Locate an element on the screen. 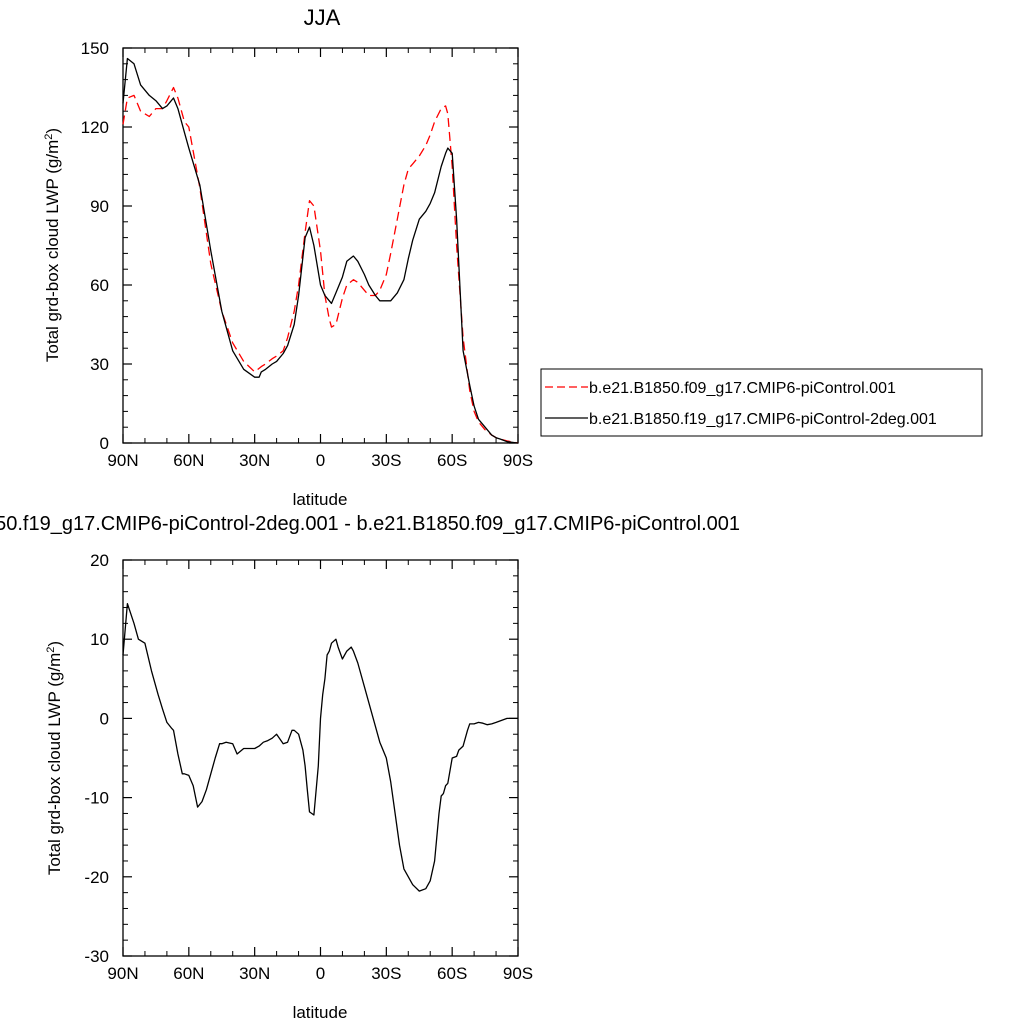 The image size is (1024, 1024). bottom-chart-x-axis-label: latitude is located at coordinates (320, 1012).